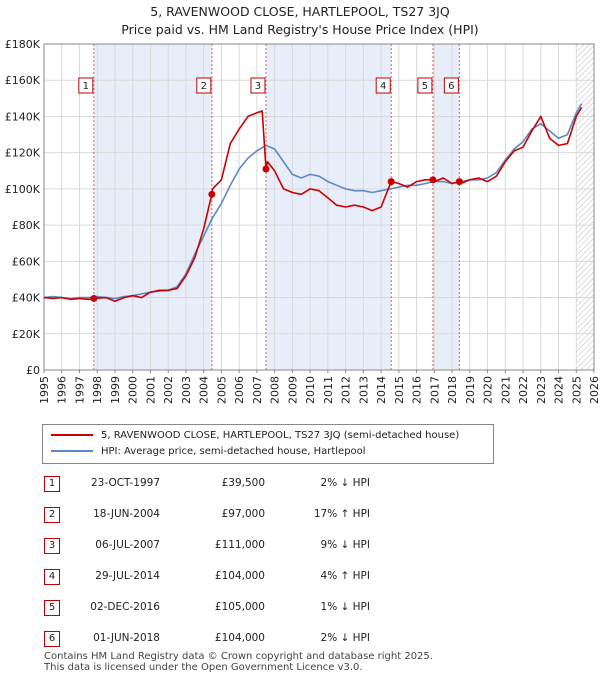 The width and height of the screenshot is (600, 680). What do you see at coordinates (310, 390) in the screenshot?
I see `x-tick-label: 2010` at bounding box center [310, 390].